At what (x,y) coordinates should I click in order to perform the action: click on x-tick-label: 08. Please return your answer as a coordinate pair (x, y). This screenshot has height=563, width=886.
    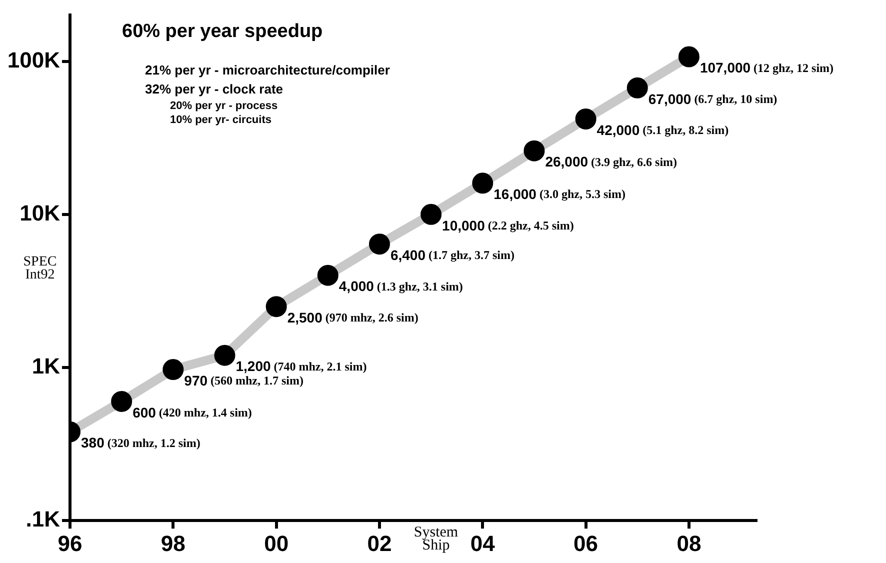
    Looking at the image, I should click on (689, 543).